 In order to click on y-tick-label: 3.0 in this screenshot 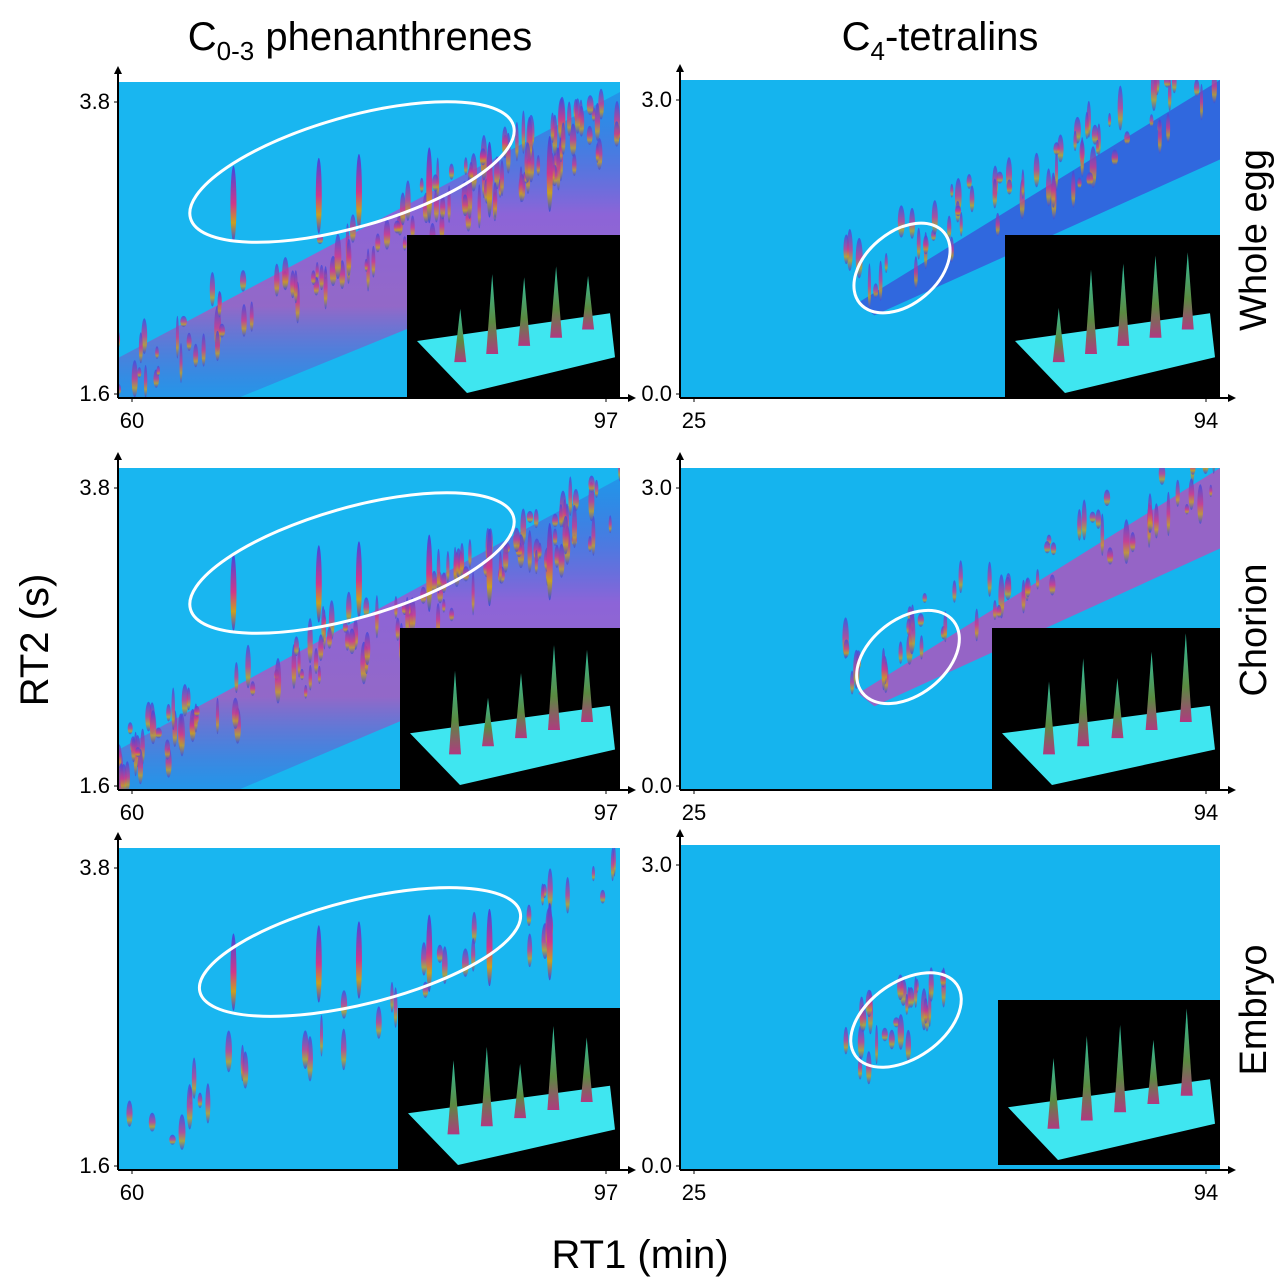, I will do `click(656, 99)`.